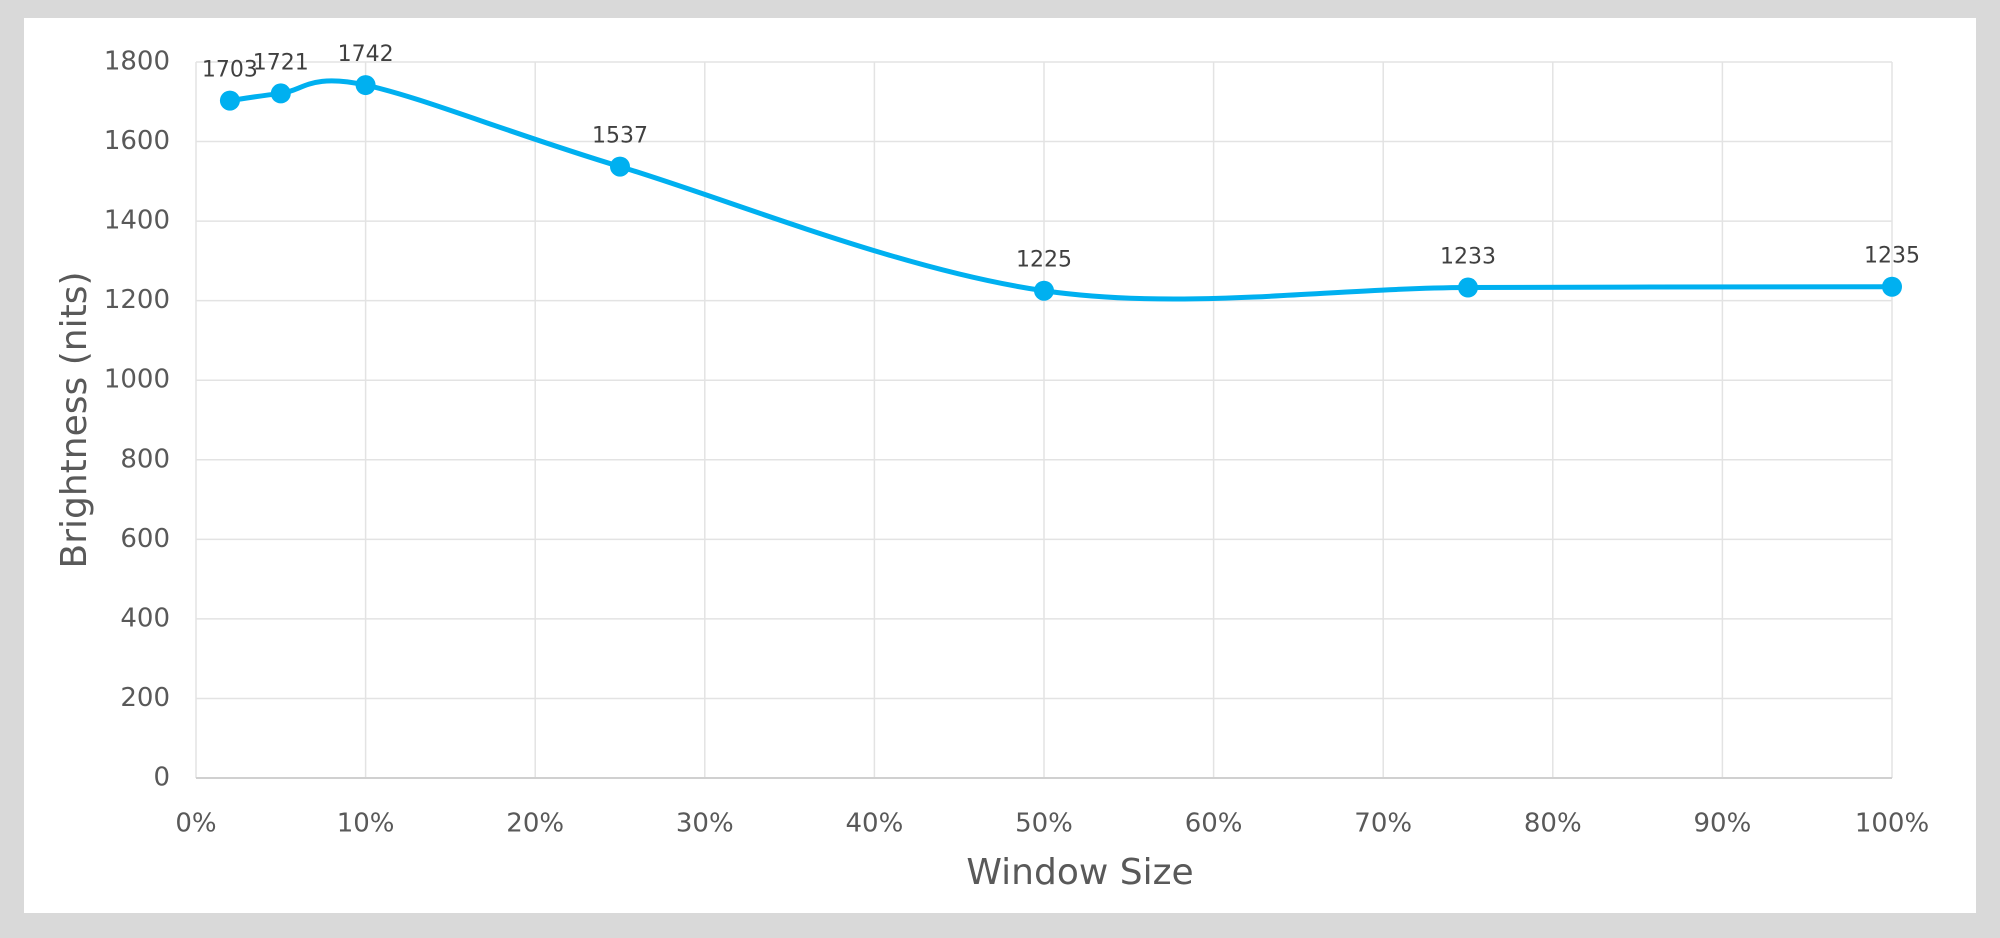 Image resolution: width=2000 pixels, height=938 pixels. What do you see at coordinates (137, 141) in the screenshot?
I see `y-tick-label: 1600` at bounding box center [137, 141].